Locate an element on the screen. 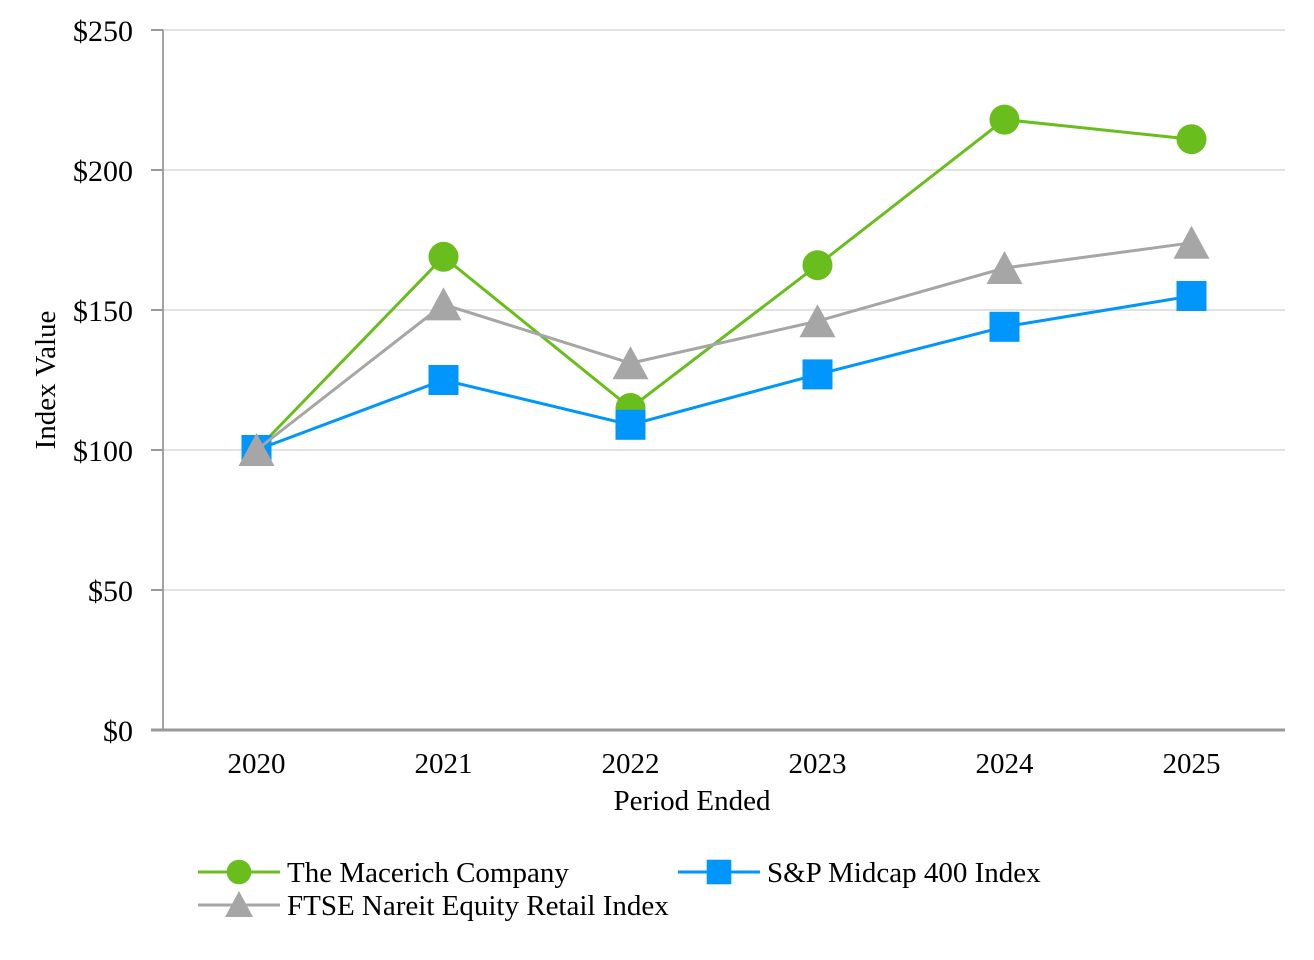  x-axis-tick-label: 2022 is located at coordinates (631, 764).